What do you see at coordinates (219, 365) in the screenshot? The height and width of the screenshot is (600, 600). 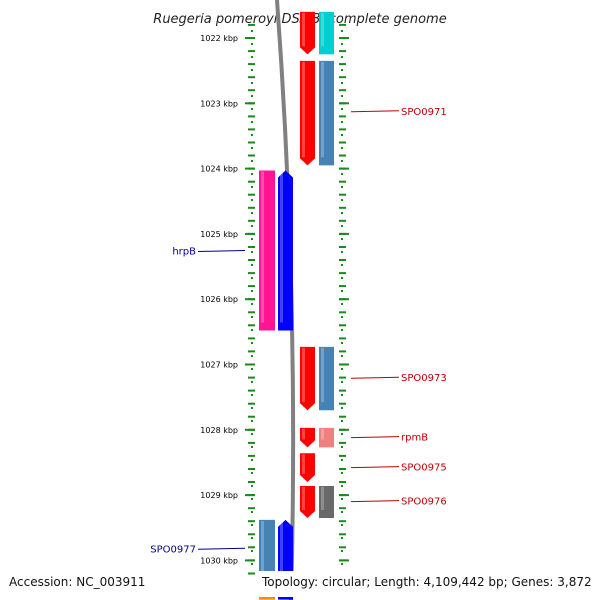 I see `tick-label: 1027 kbp` at bounding box center [219, 365].